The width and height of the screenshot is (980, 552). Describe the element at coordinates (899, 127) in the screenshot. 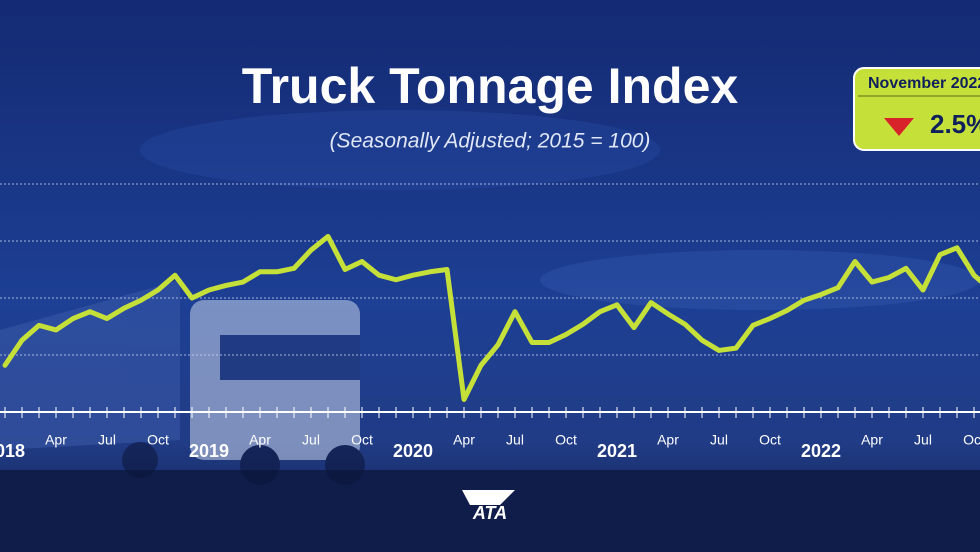

I see `down-arrow` at that location.